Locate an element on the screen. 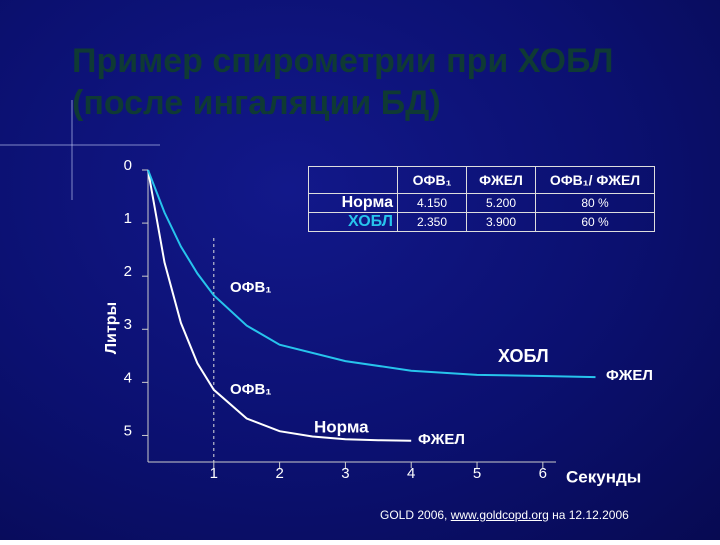 The width and height of the screenshot is (720, 545). cell is located at coordinates (353, 180).